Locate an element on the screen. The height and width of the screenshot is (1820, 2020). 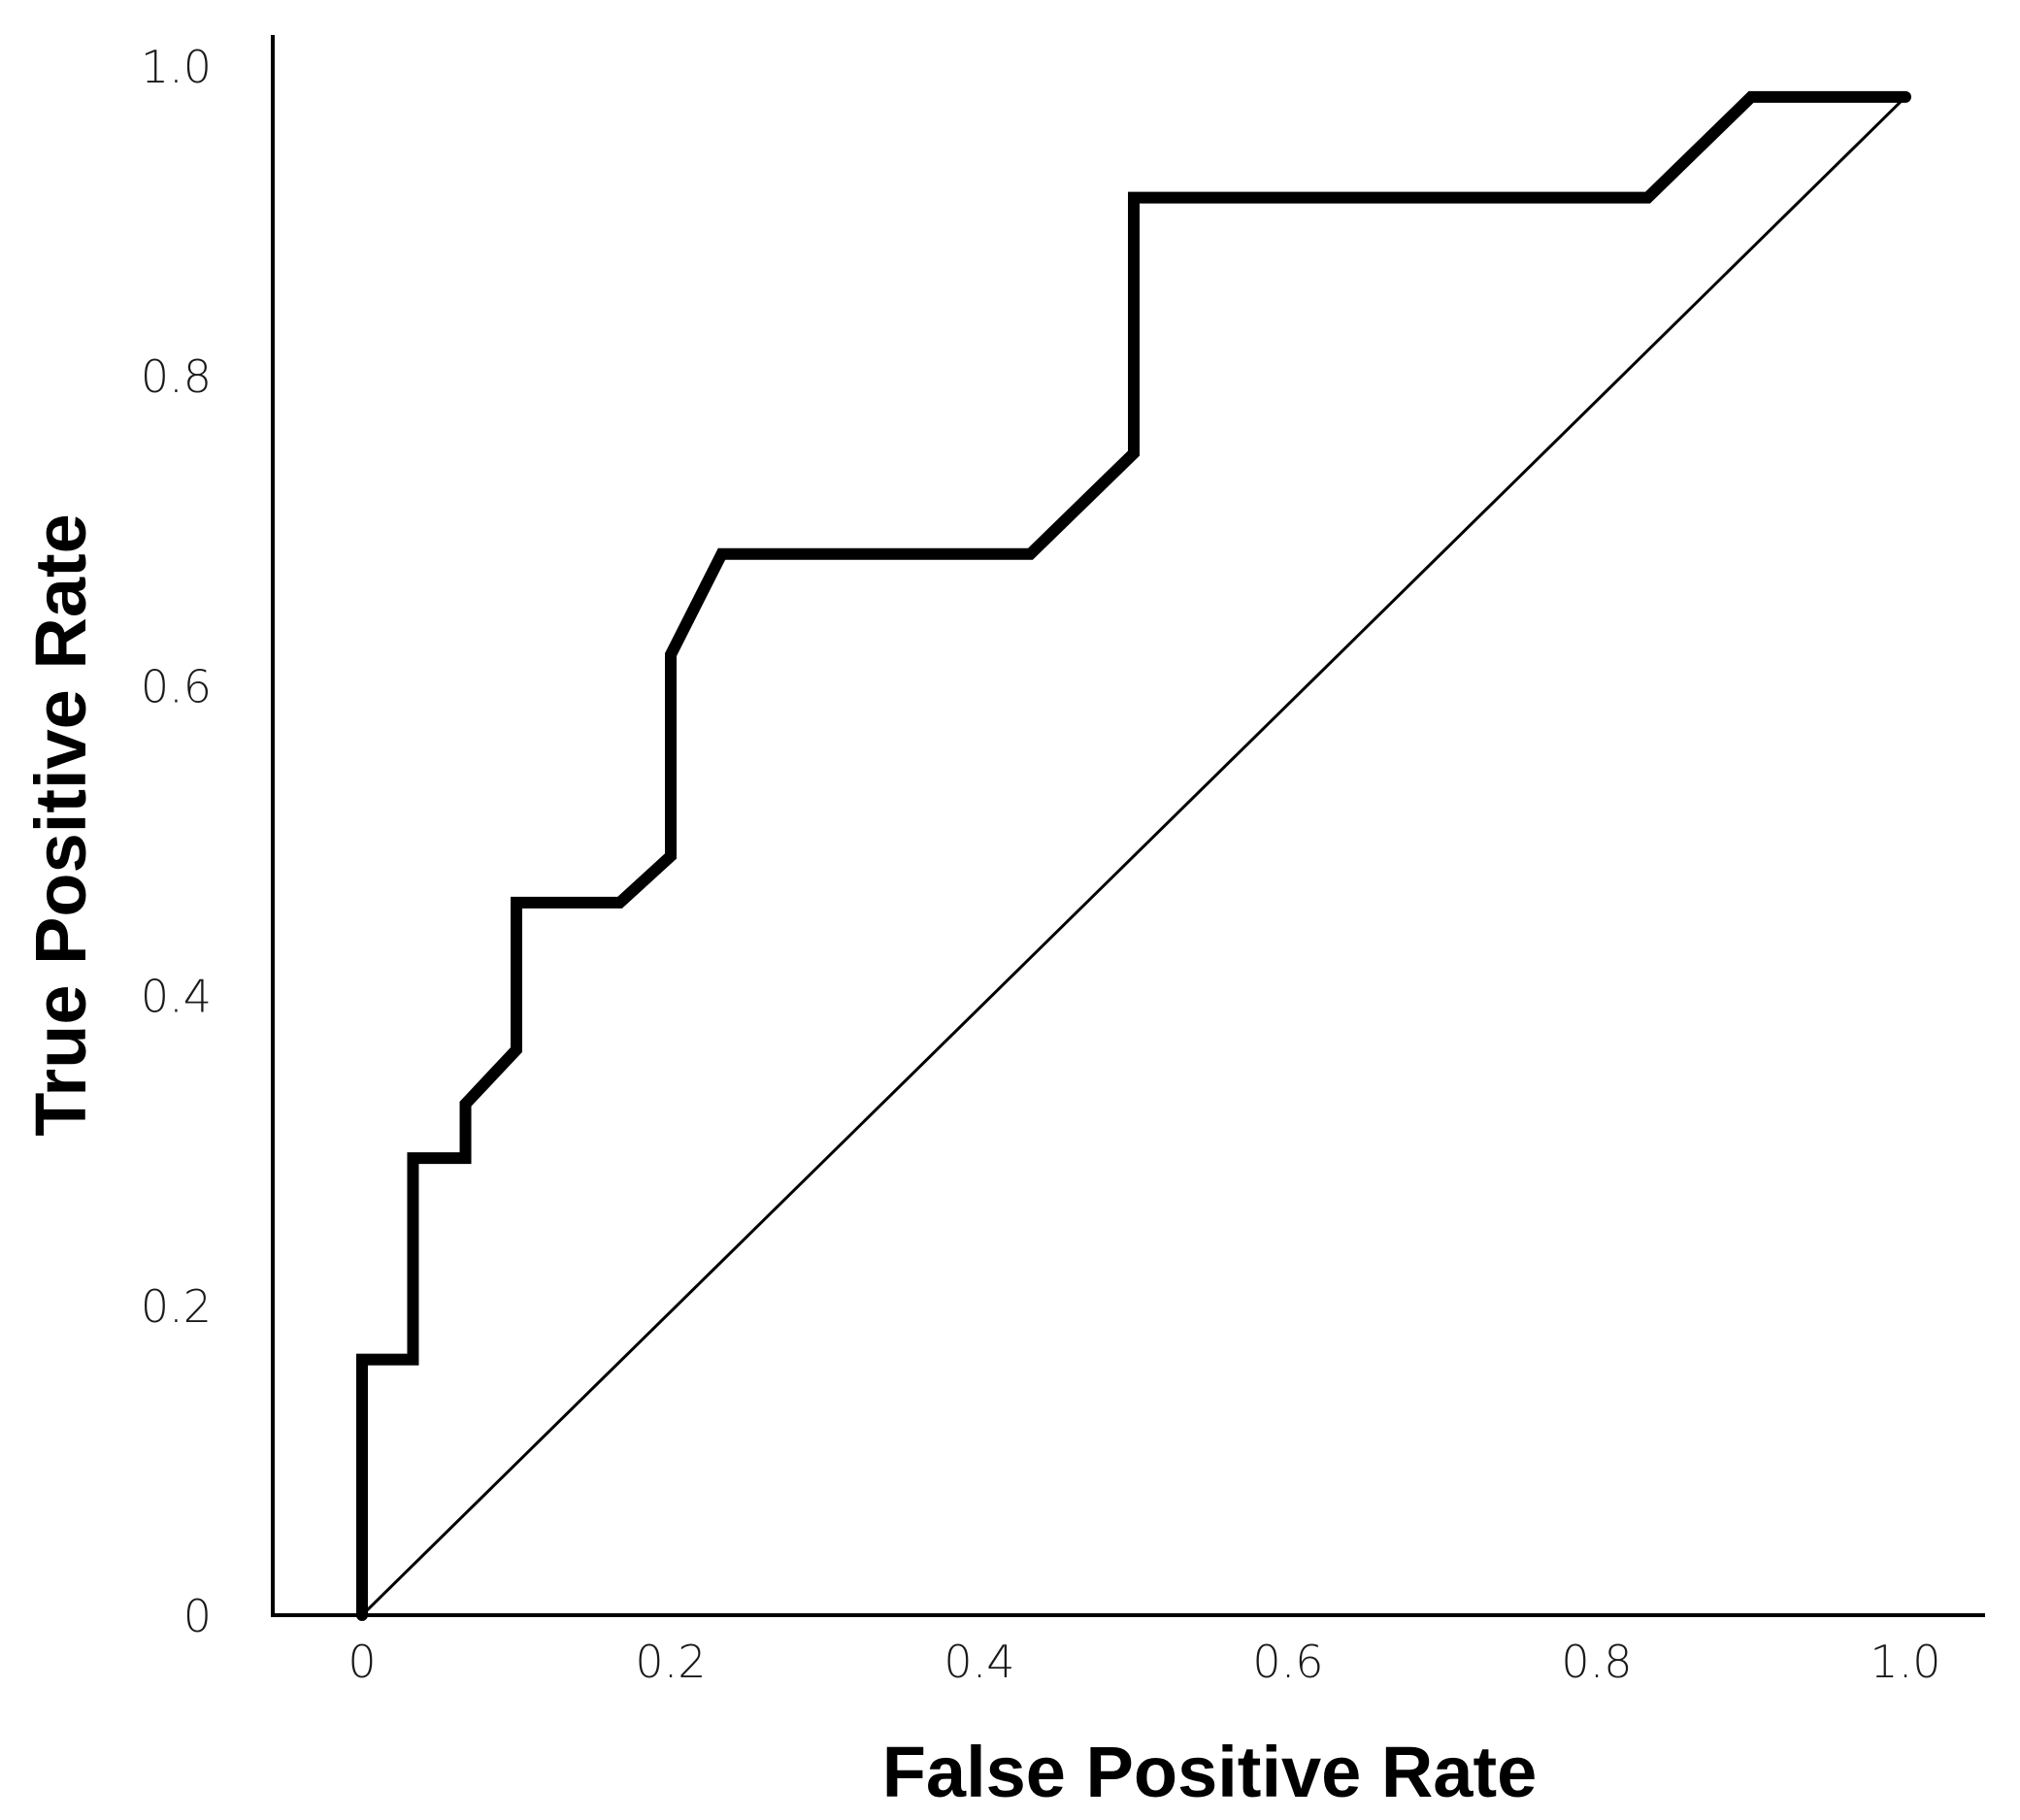
x-tick-label: 1.0 is located at coordinates (1905, 1662).